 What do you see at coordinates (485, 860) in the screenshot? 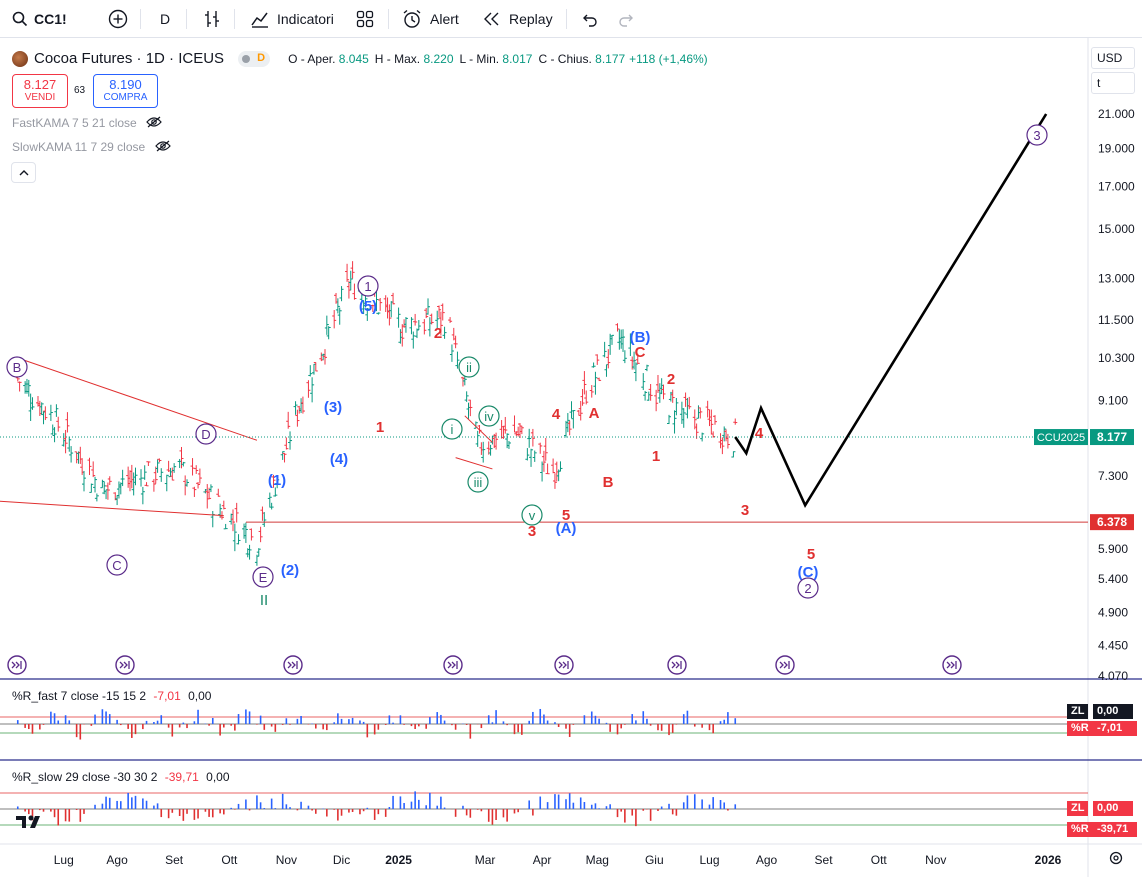
I see `time-tick-label: Mar` at bounding box center [485, 860].